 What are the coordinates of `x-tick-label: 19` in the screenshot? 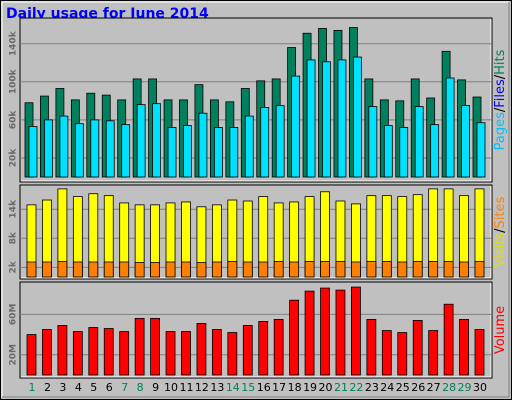 It's located at (310, 387).